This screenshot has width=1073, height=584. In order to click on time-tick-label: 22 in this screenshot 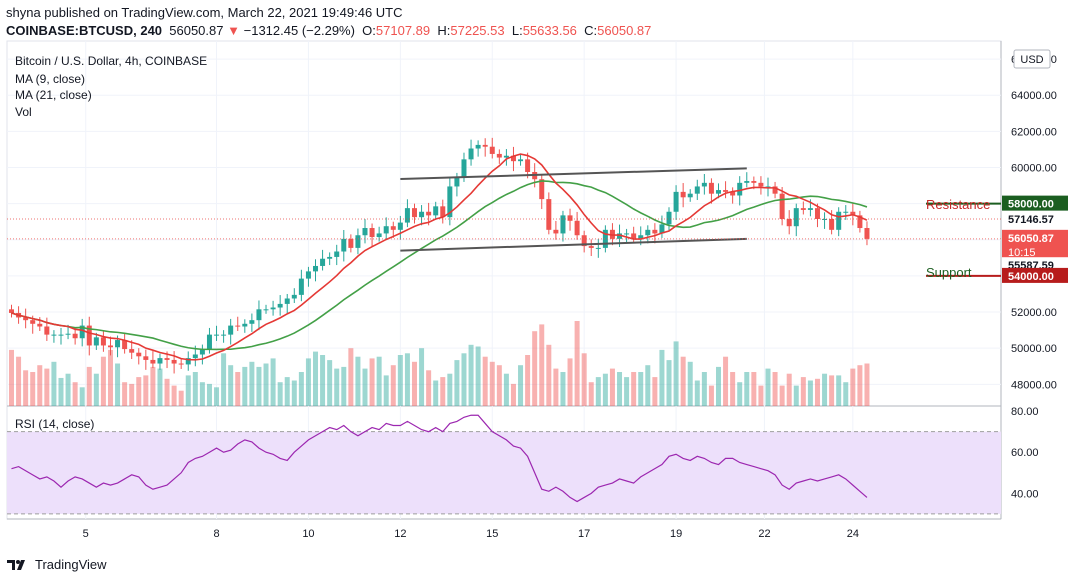, I will do `click(764, 534)`.